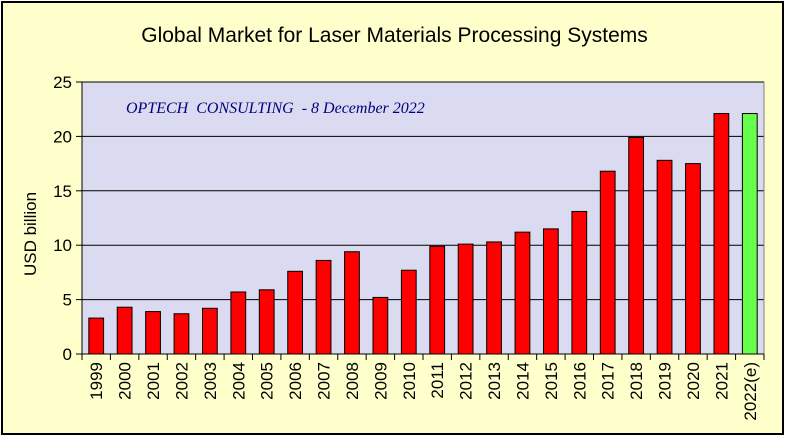 This screenshot has width=789, height=440. I want to click on x-tick-label: 2008, so click(352, 381).